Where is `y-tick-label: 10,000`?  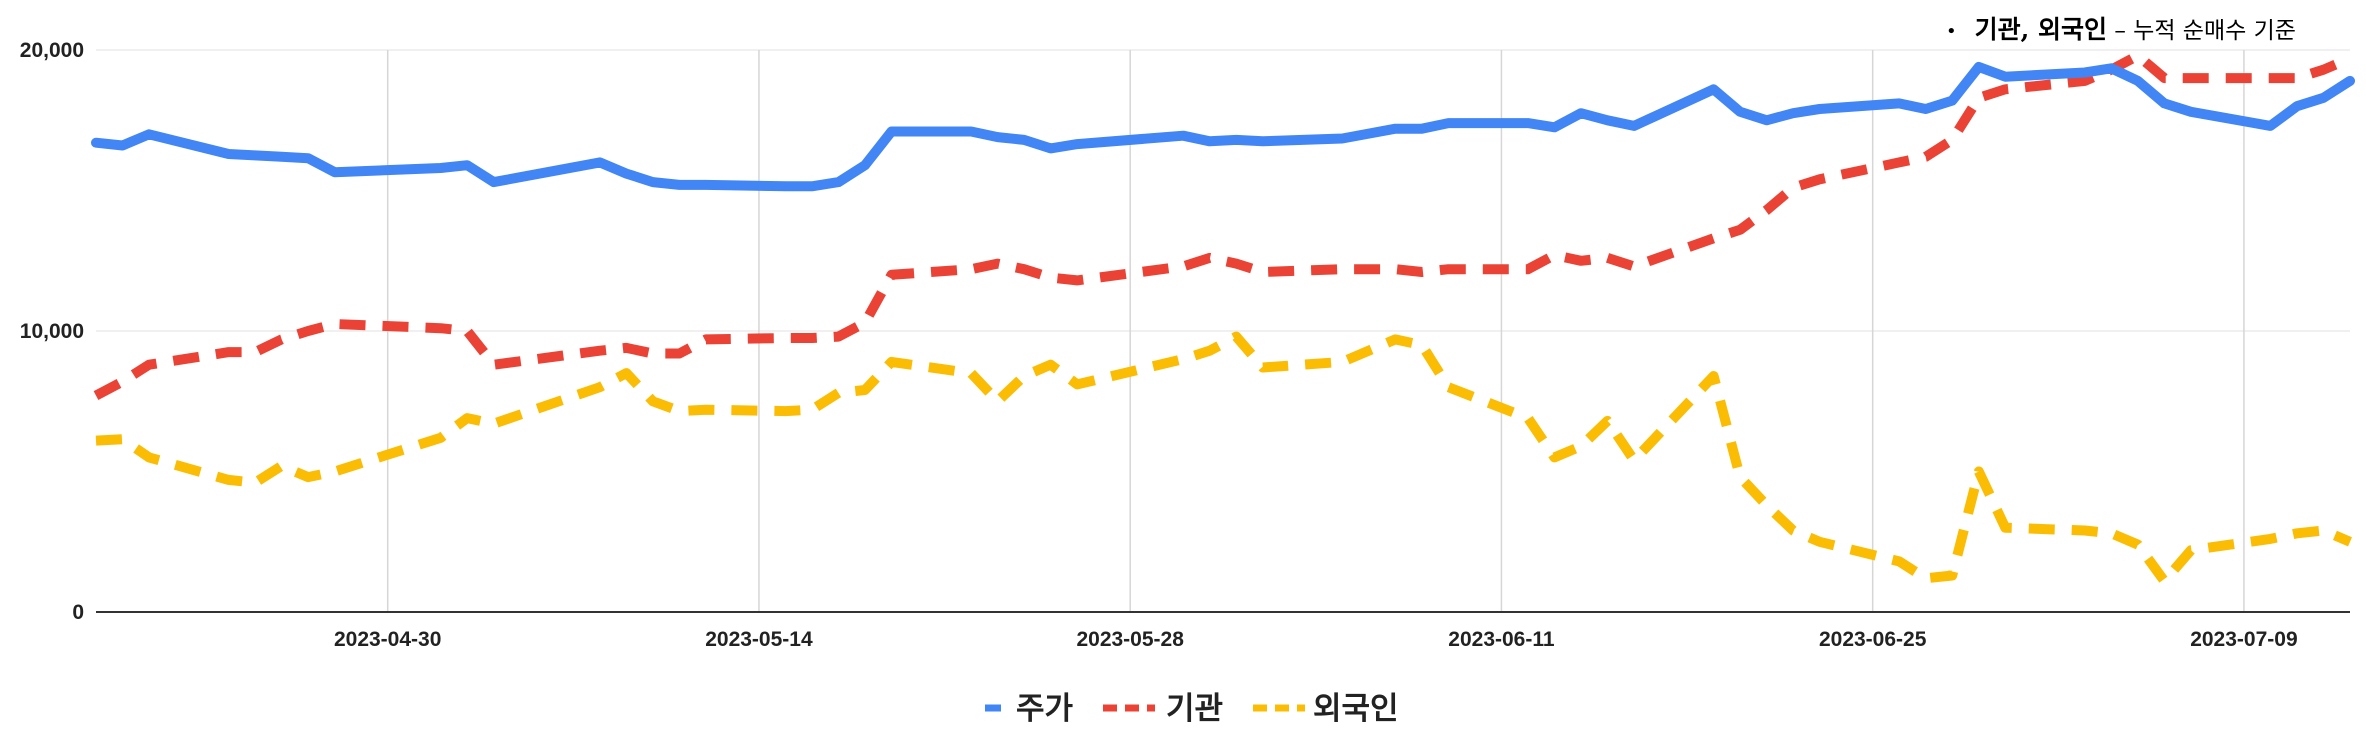 y-tick-label: 10,000 is located at coordinates (52, 331).